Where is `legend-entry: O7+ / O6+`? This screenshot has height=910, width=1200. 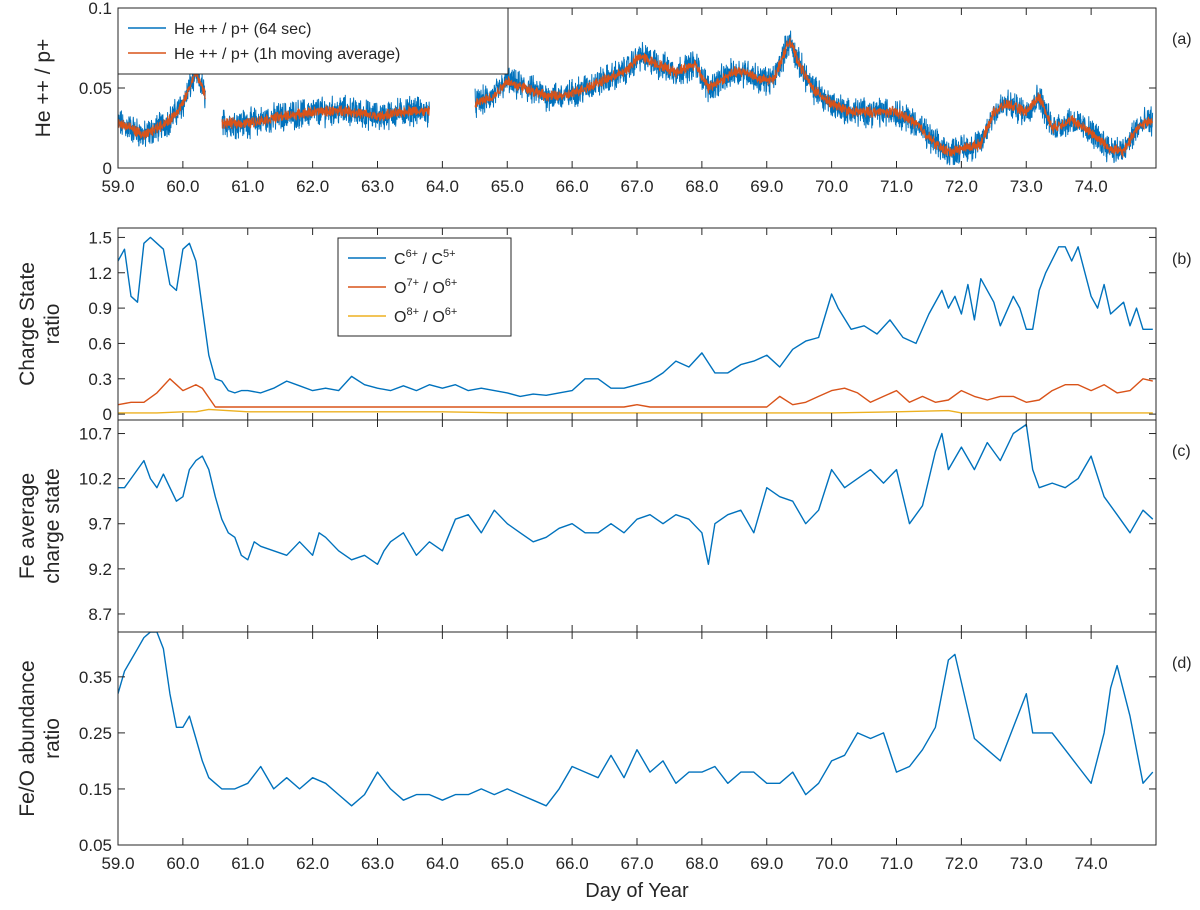 legend-entry: O7+ / O6+ is located at coordinates (425, 287).